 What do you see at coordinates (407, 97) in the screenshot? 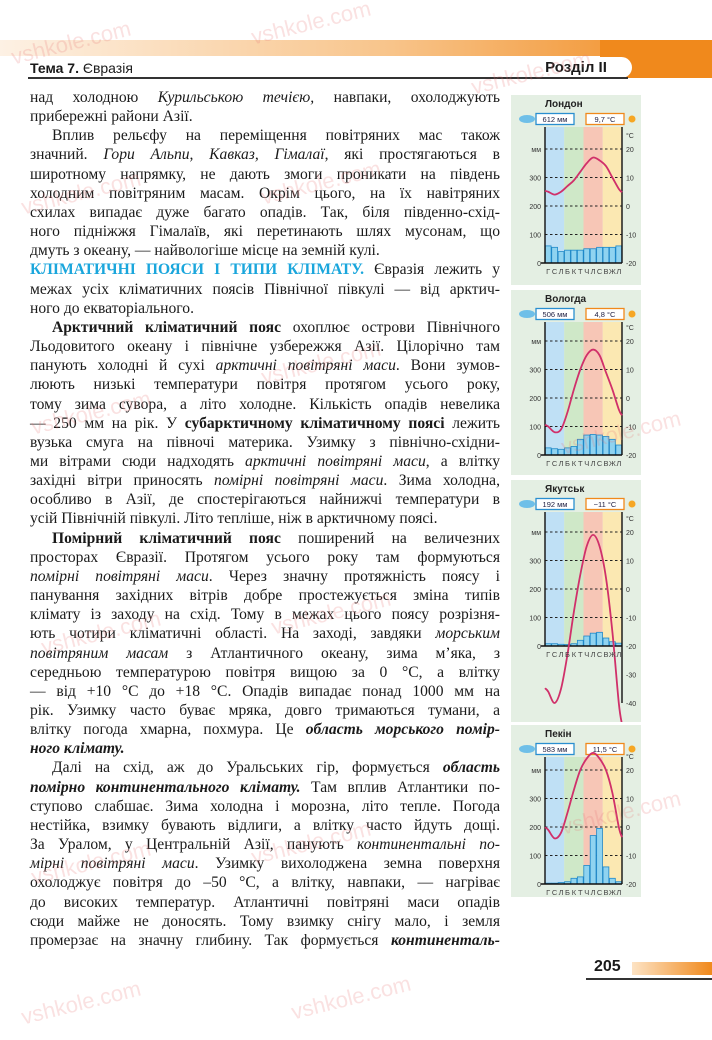
I see `text-run: навпаки, охолоджують` at bounding box center [407, 97].